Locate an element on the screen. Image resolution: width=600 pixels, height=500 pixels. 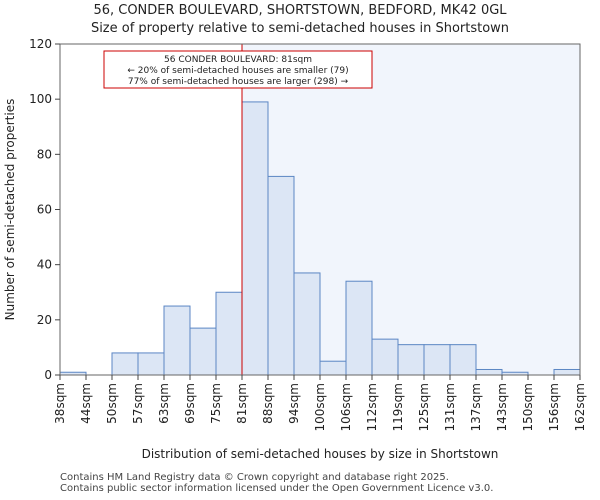
x-tick-label: 119sqm is located at coordinates (398, 407).